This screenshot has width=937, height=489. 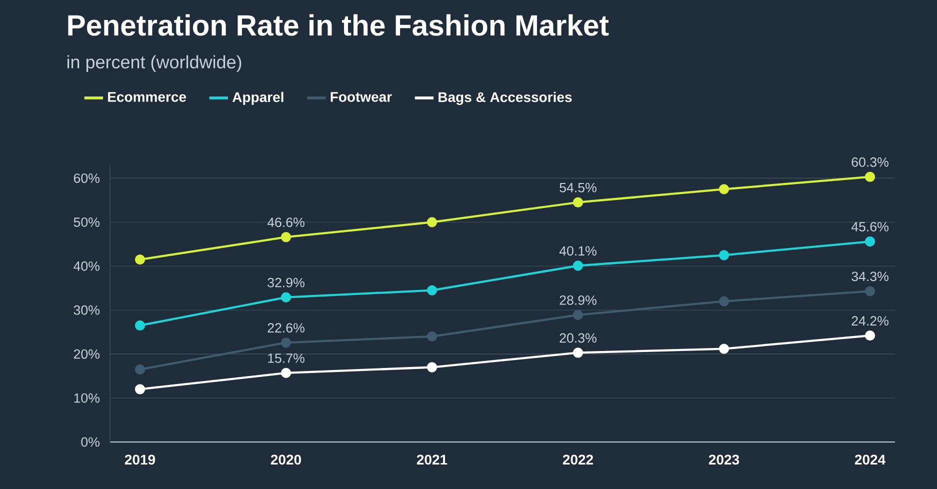 I want to click on chart-subtitle: in percent (worldwide), so click(x=154, y=63).